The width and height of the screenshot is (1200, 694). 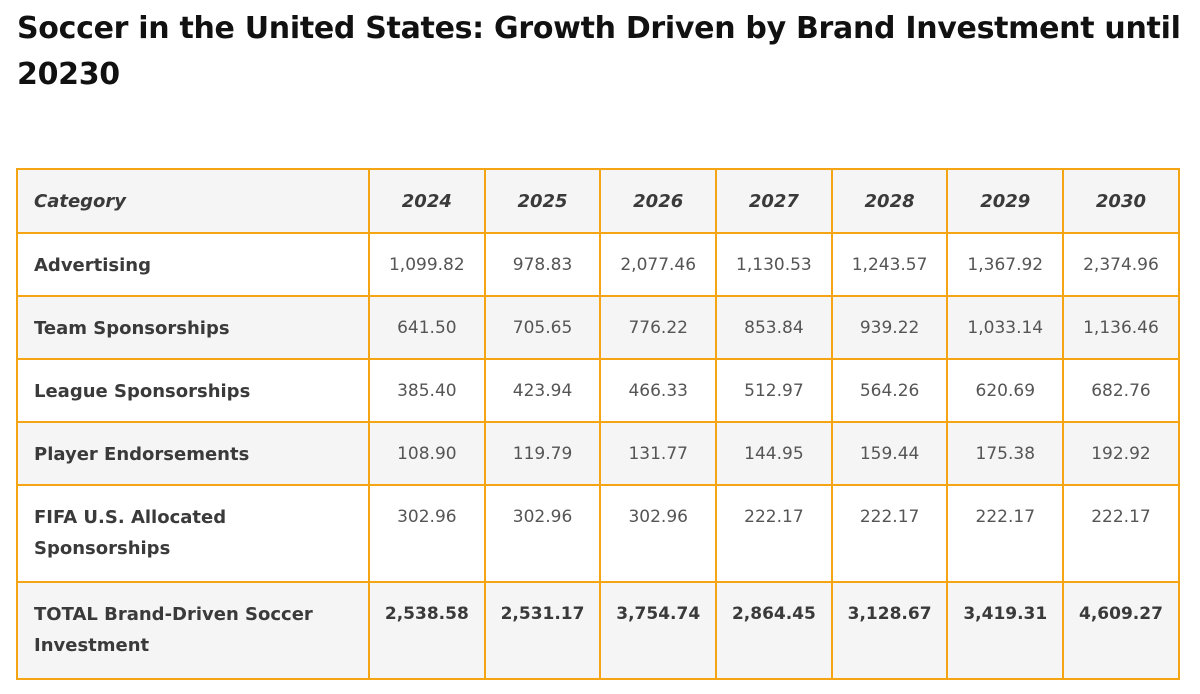 What do you see at coordinates (1121, 327) in the screenshot?
I see `table-cell: 1,136.46` at bounding box center [1121, 327].